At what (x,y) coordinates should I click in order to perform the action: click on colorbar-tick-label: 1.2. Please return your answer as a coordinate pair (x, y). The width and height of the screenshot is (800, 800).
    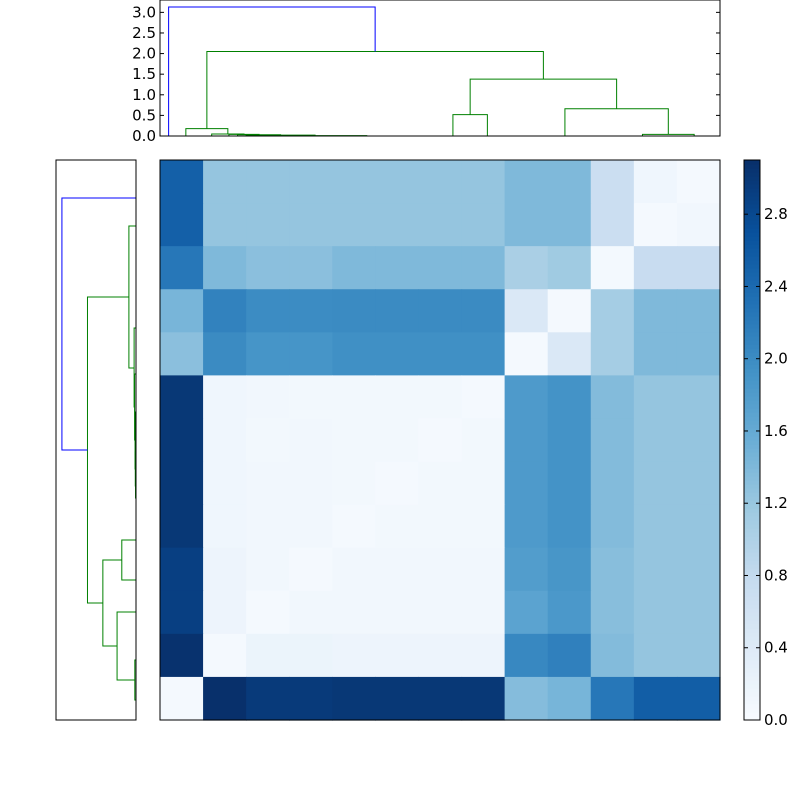
    Looking at the image, I should click on (776, 503).